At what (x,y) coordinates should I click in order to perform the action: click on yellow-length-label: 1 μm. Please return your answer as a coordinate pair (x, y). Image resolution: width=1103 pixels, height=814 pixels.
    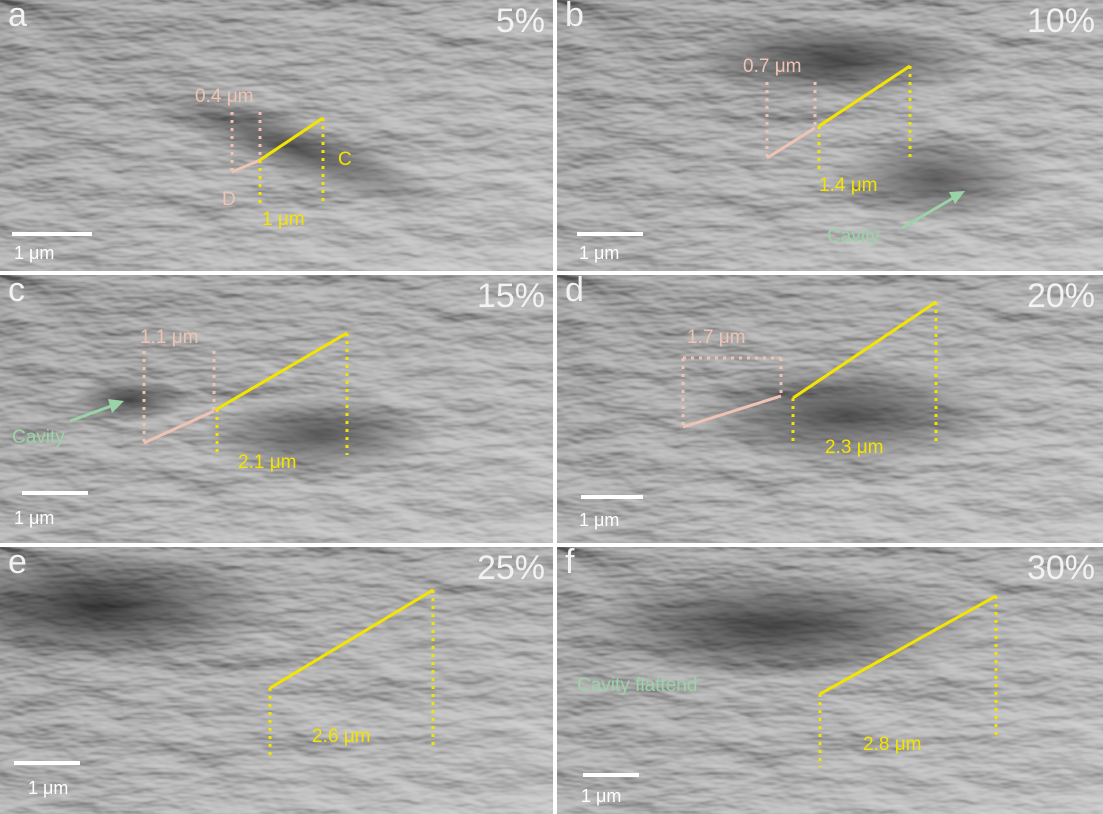
    Looking at the image, I should click on (283, 219).